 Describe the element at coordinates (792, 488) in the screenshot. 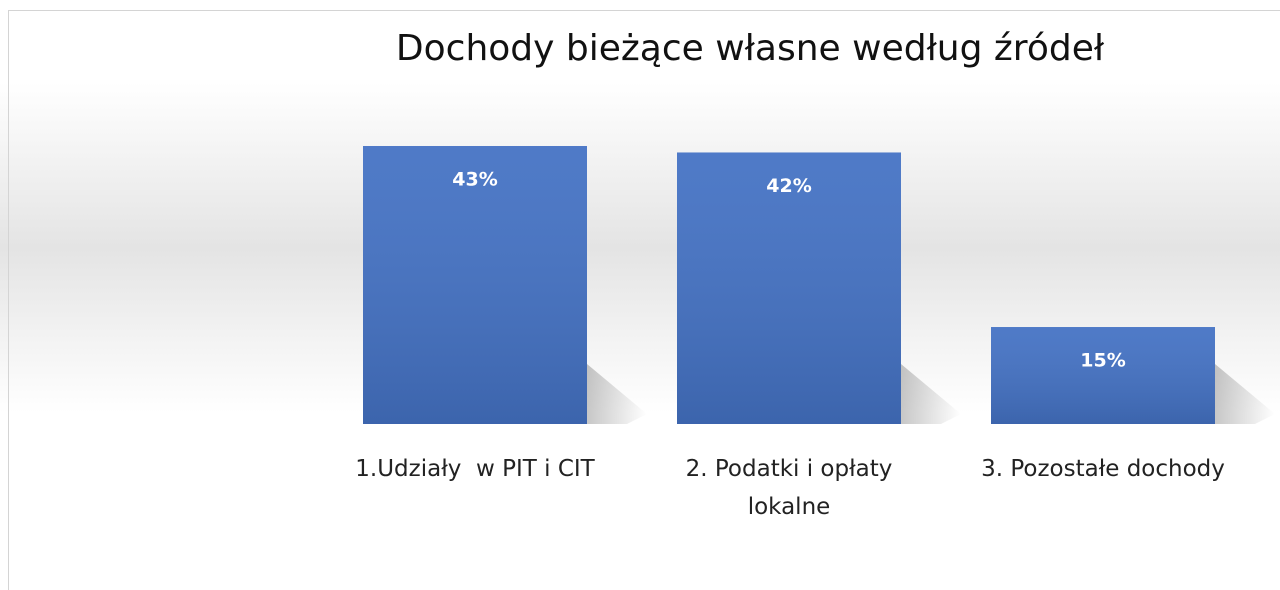

I see `x-tick-label: 2. Podatki i opłaty lokalne` at that location.